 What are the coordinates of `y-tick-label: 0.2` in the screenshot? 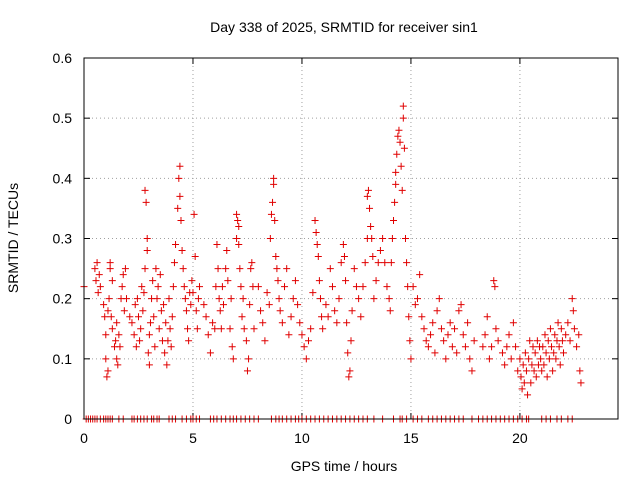 It's located at (63, 299).